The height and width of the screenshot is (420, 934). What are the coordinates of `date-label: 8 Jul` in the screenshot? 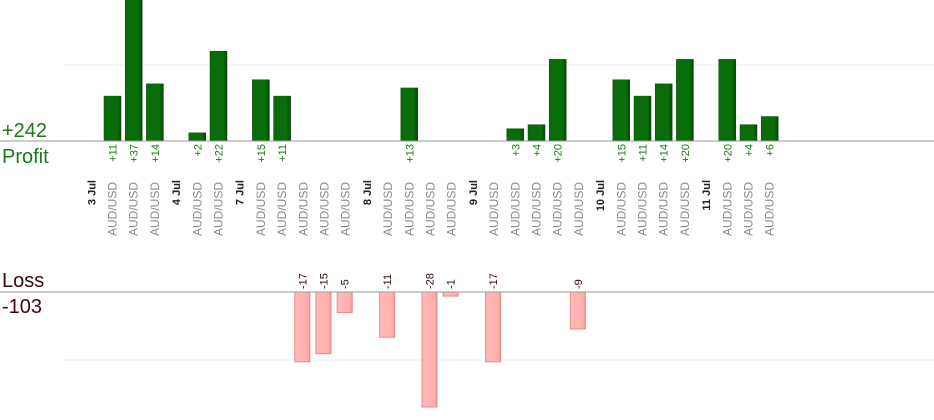 It's located at (368, 192).